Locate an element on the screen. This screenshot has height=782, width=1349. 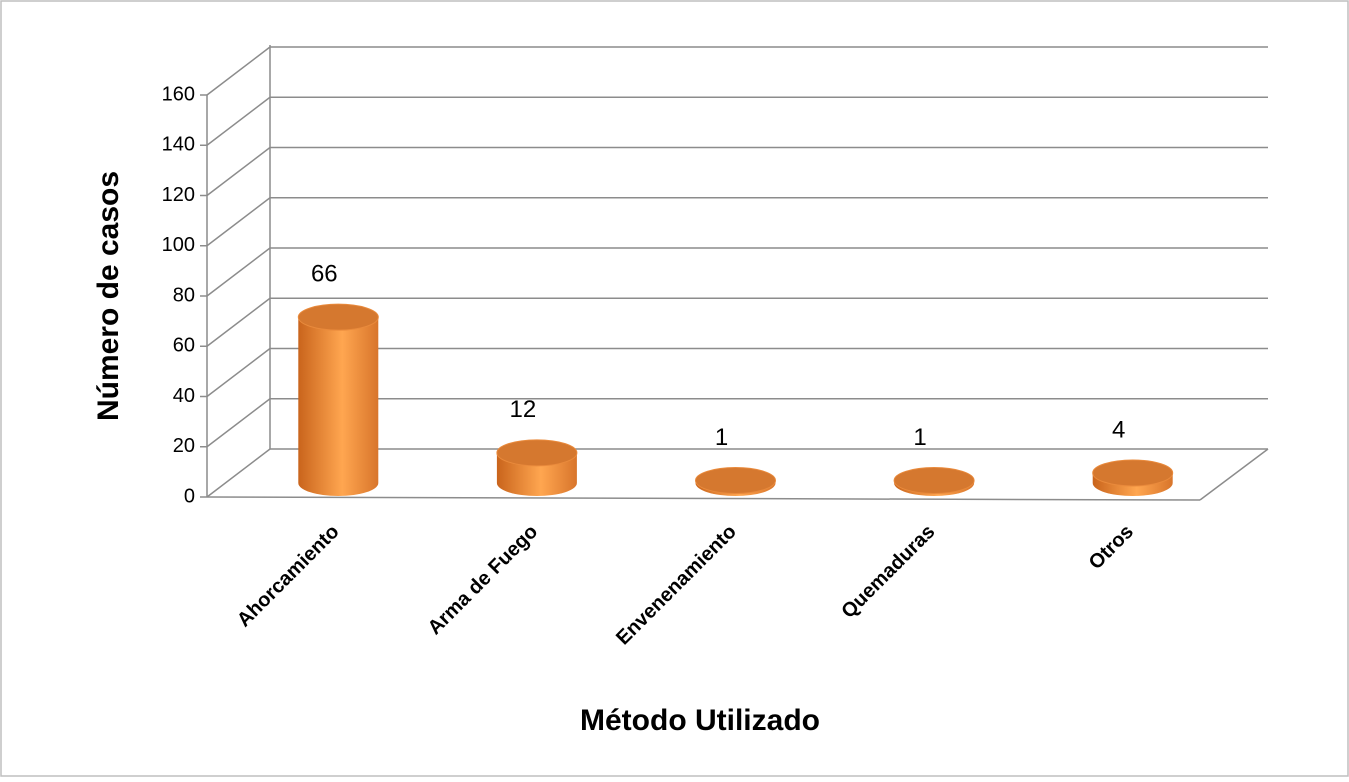
bar-body is located at coordinates (338, 406).